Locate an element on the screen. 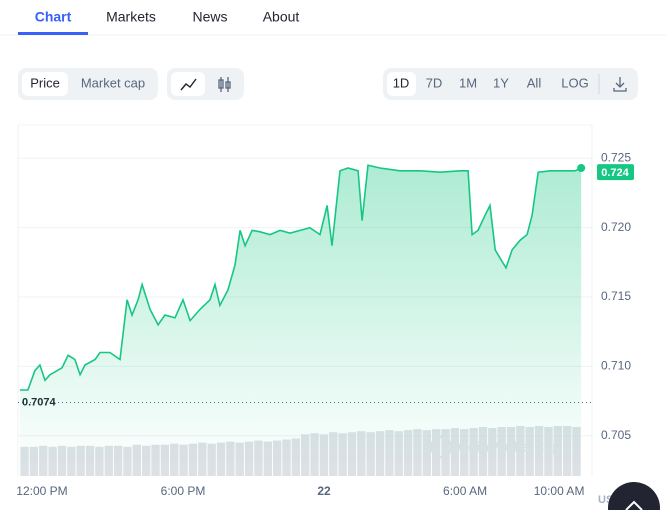  range-toggle is located at coordinates (510, 84).